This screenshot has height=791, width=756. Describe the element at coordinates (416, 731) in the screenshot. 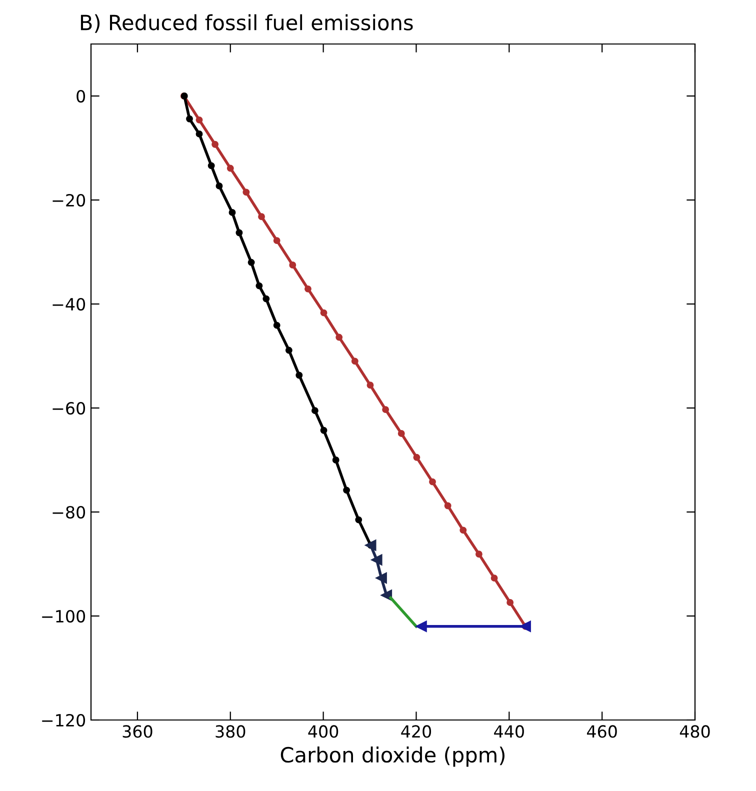

I see `x-tick-label: 420` at that location.